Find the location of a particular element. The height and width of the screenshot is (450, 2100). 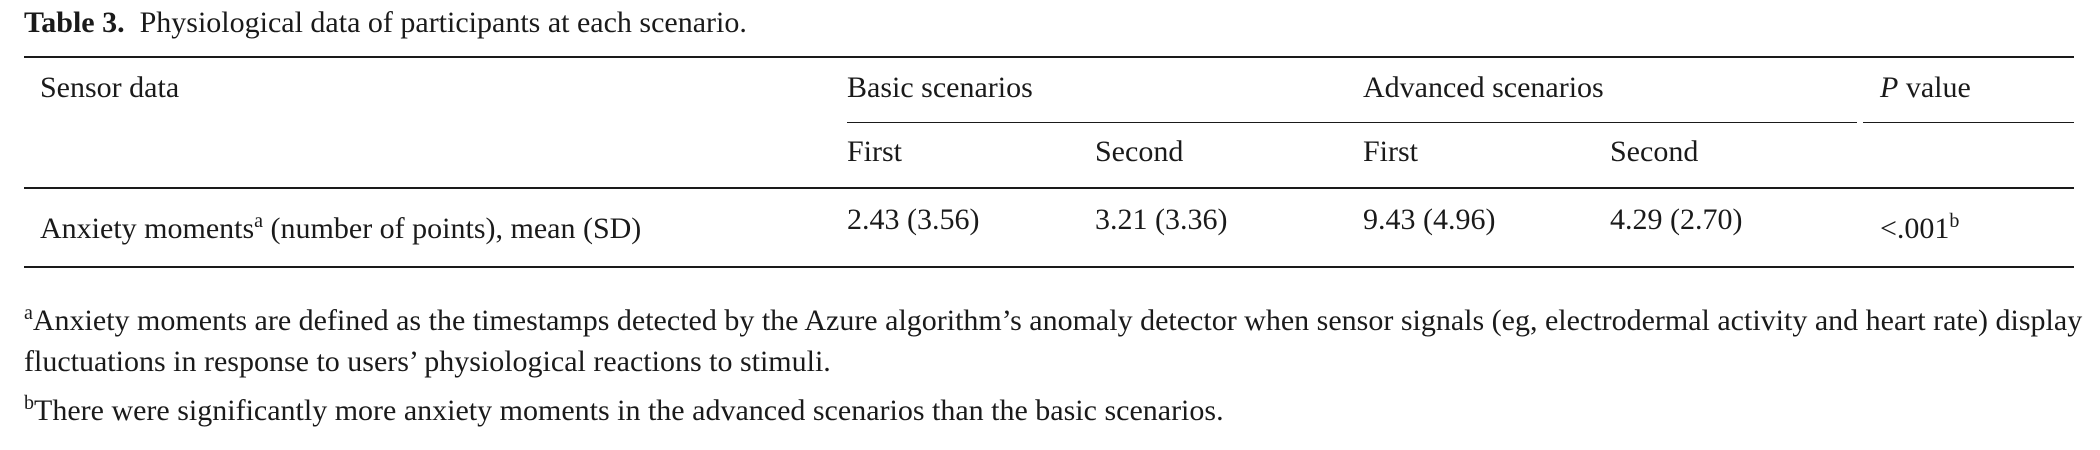

header-p-rule is located at coordinates (1968, 122).